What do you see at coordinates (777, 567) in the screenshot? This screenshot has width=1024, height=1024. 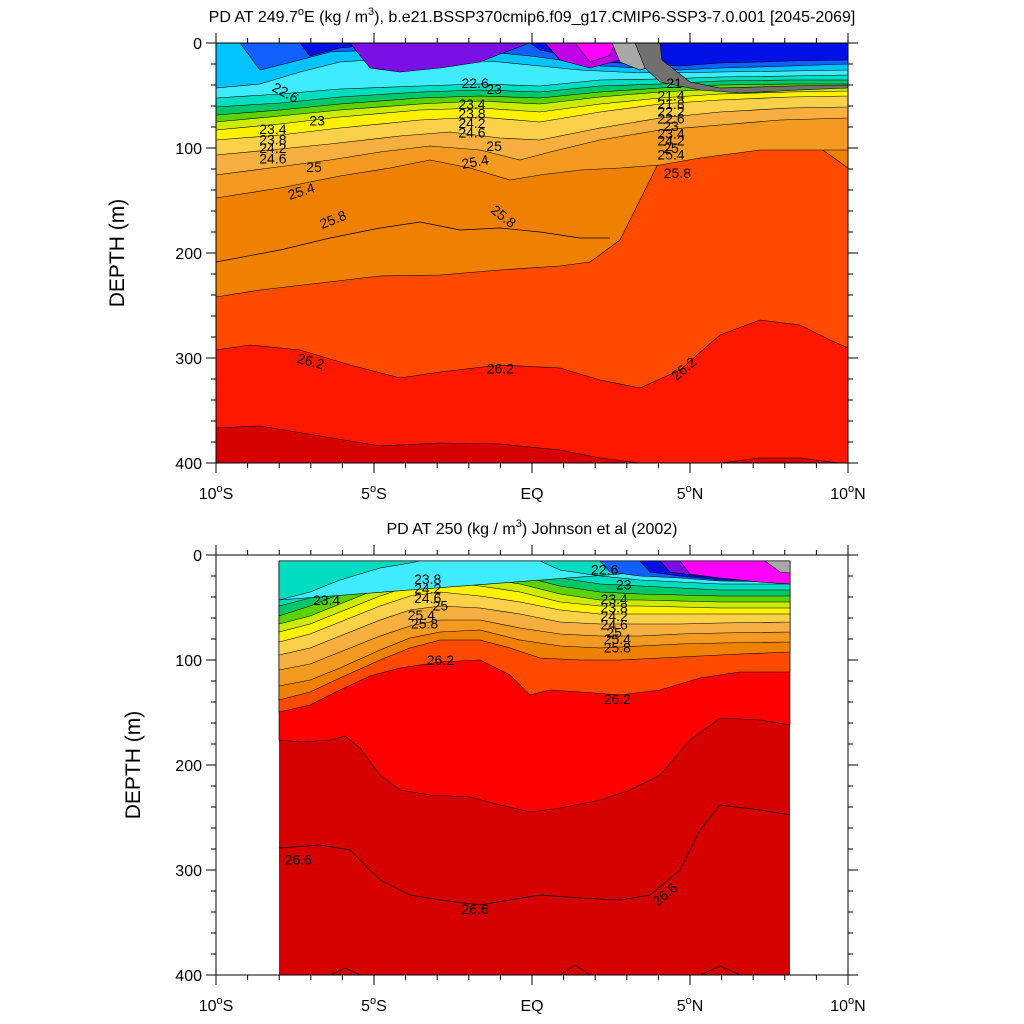 I see `bottom-fill-band-20.6` at bounding box center [777, 567].